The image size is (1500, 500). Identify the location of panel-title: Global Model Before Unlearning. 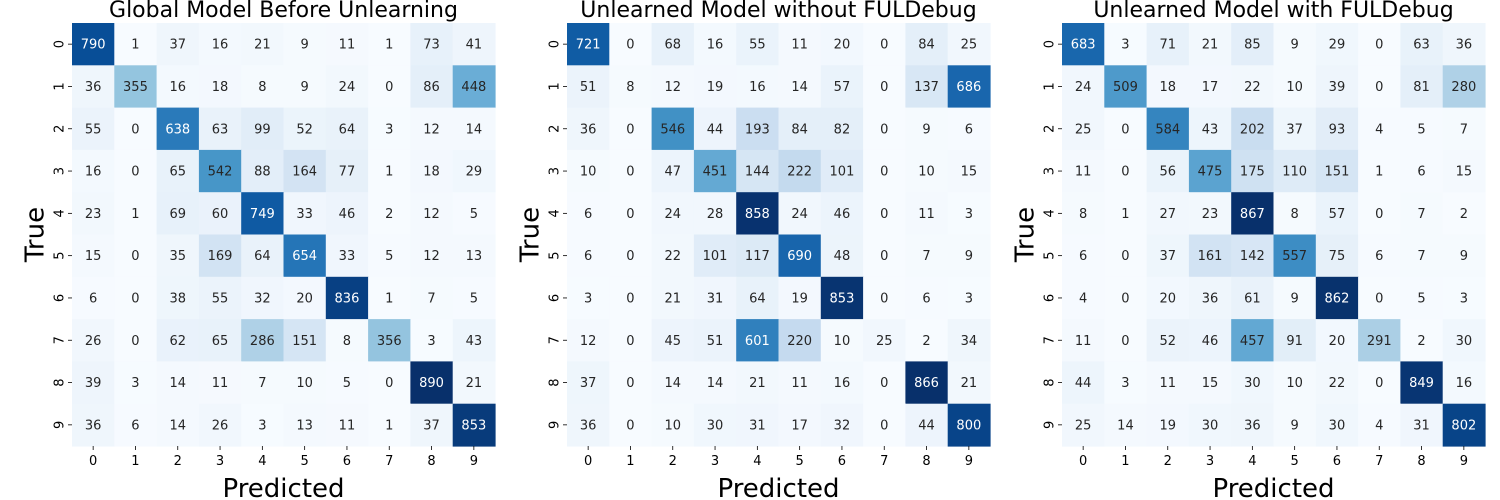
(283, 11).